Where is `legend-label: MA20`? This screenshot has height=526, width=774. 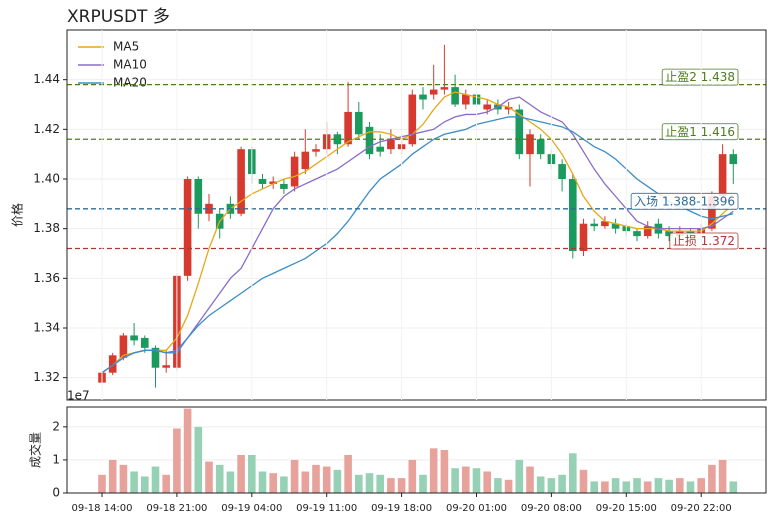 legend-label: MA20 is located at coordinates (130, 83).